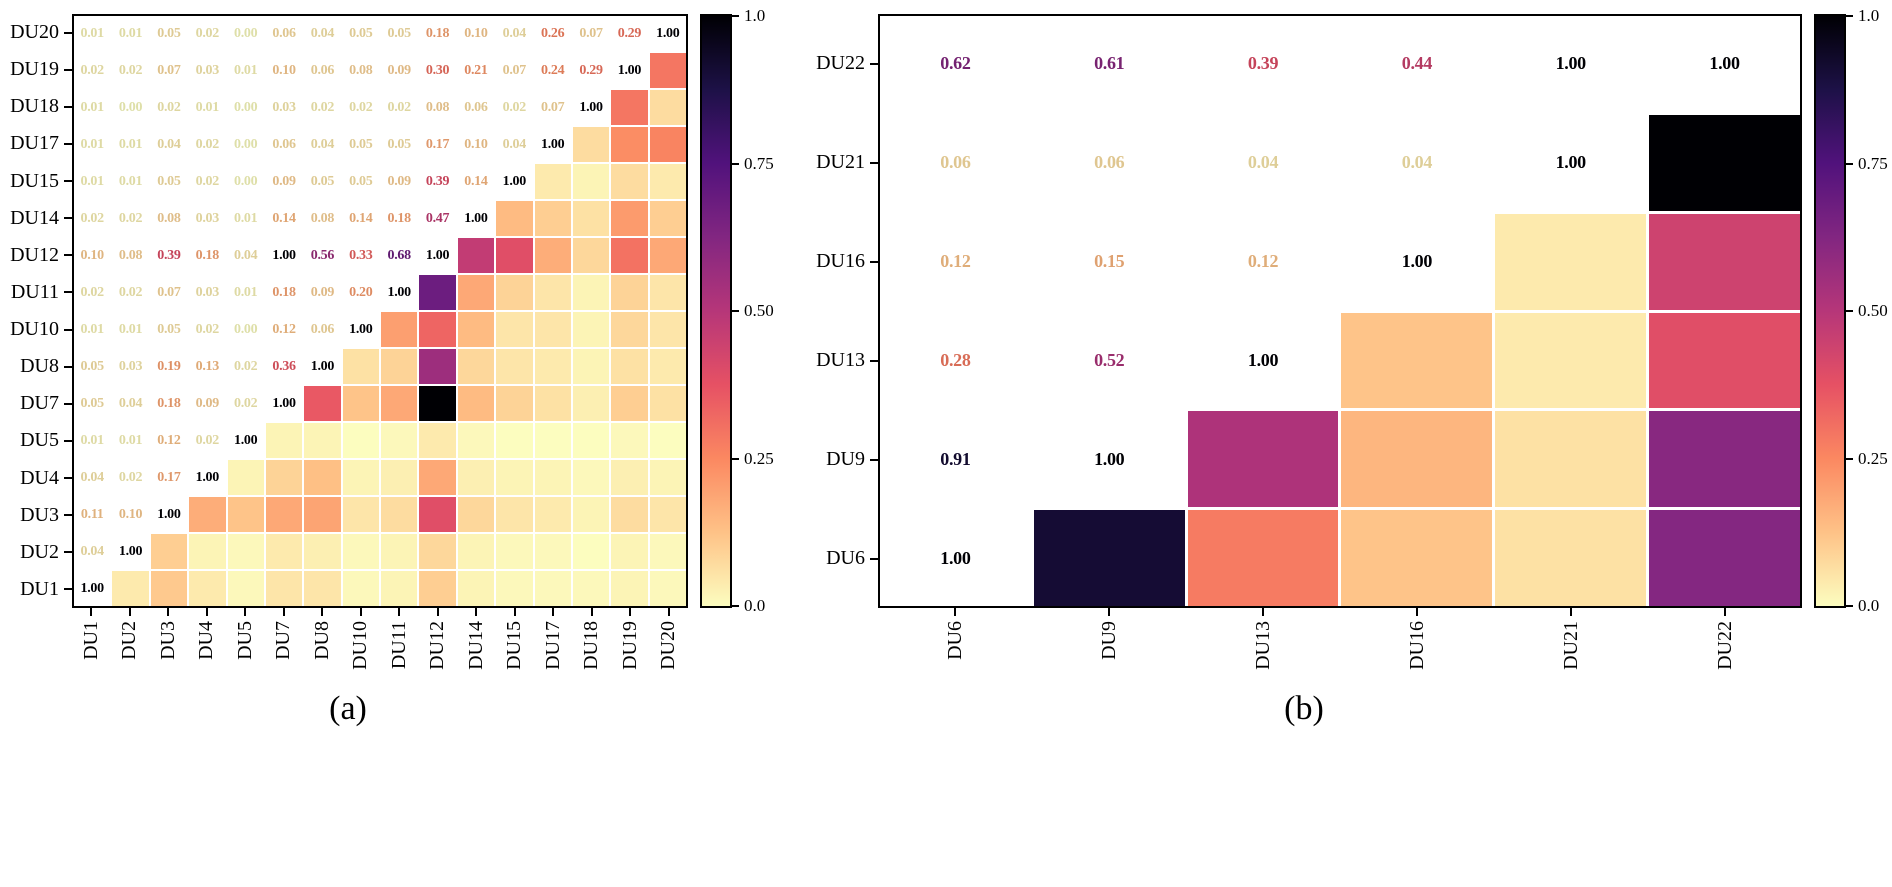  Describe the element at coordinates (553, 643) in the screenshot. I see `x-tick: DU17` at that location.